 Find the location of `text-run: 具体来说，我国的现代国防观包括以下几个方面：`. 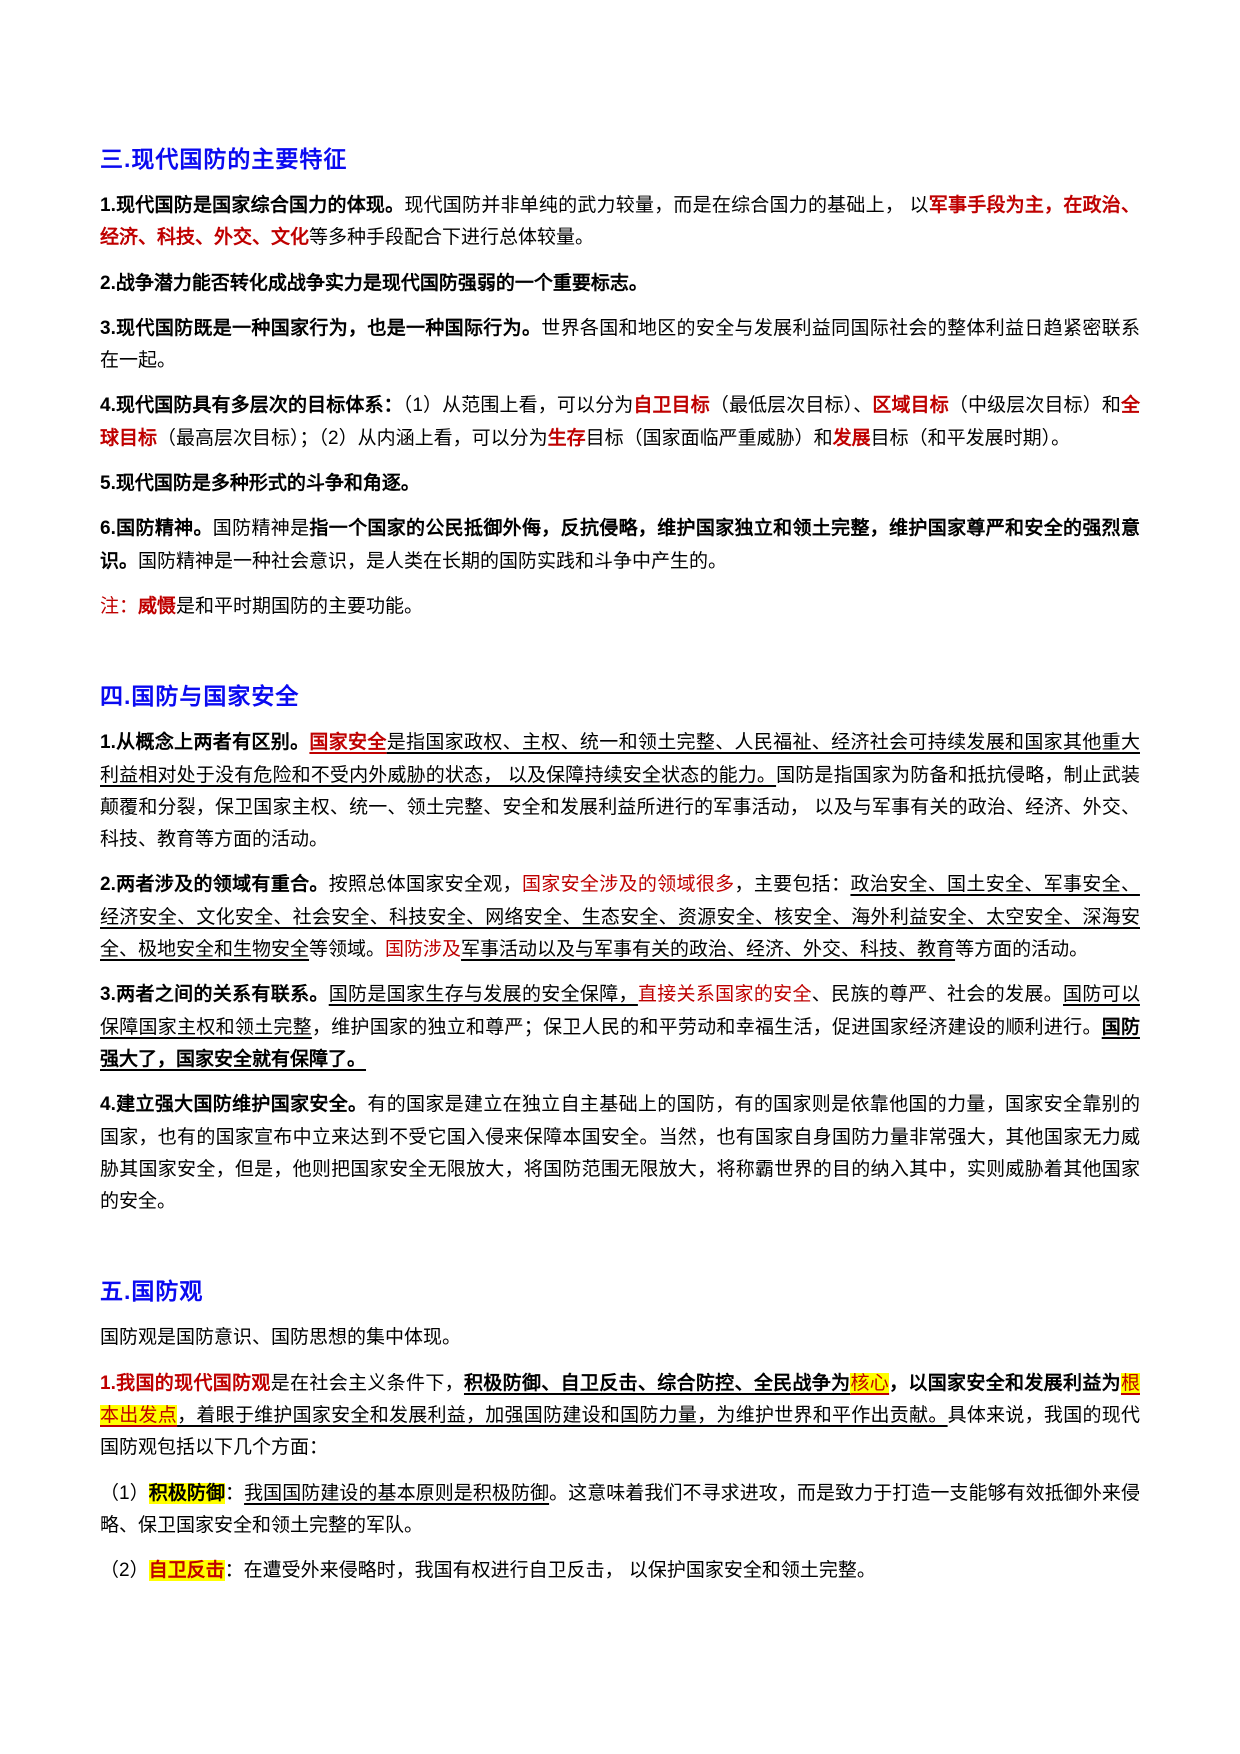

text-run: 具体来说，我国的现代国防观包括以下几个方面： is located at coordinates (620, 1432).